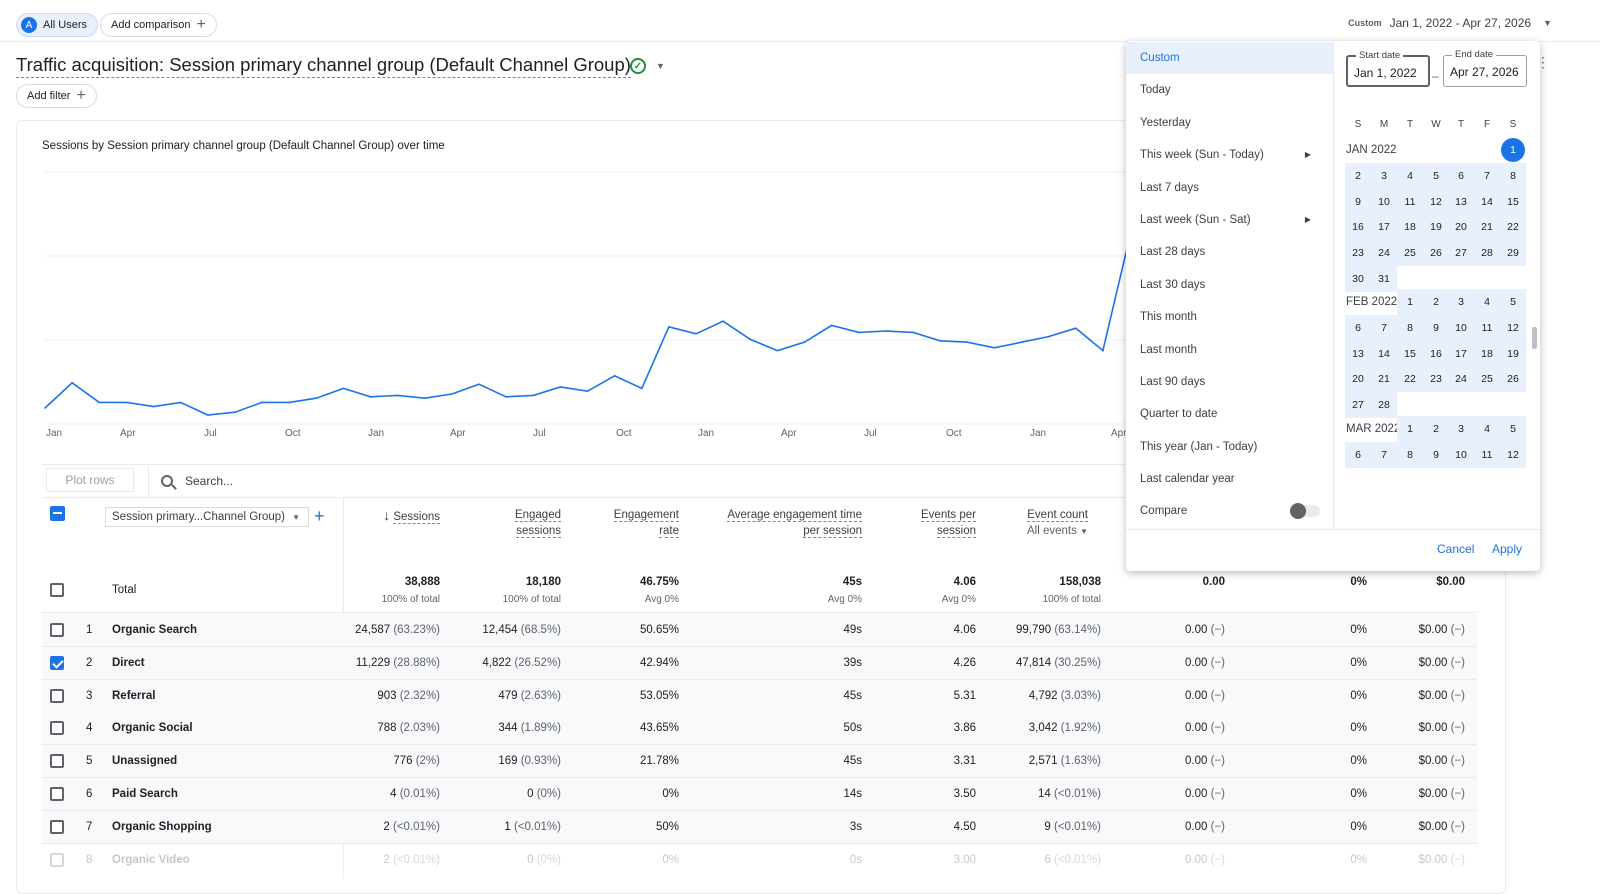 The image size is (1600, 894). Describe the element at coordinates (1513, 379) in the screenshot. I see `calendar-day: 26` at that location.